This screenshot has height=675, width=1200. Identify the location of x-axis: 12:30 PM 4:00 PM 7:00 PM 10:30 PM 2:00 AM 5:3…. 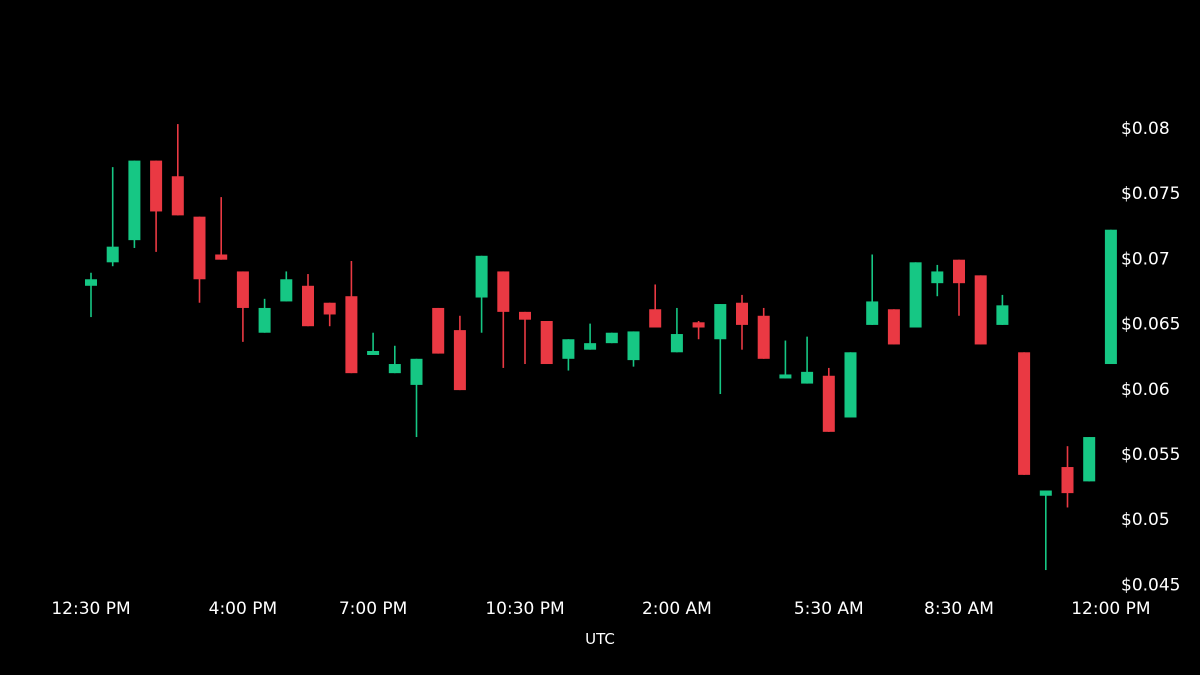
(600, 609).